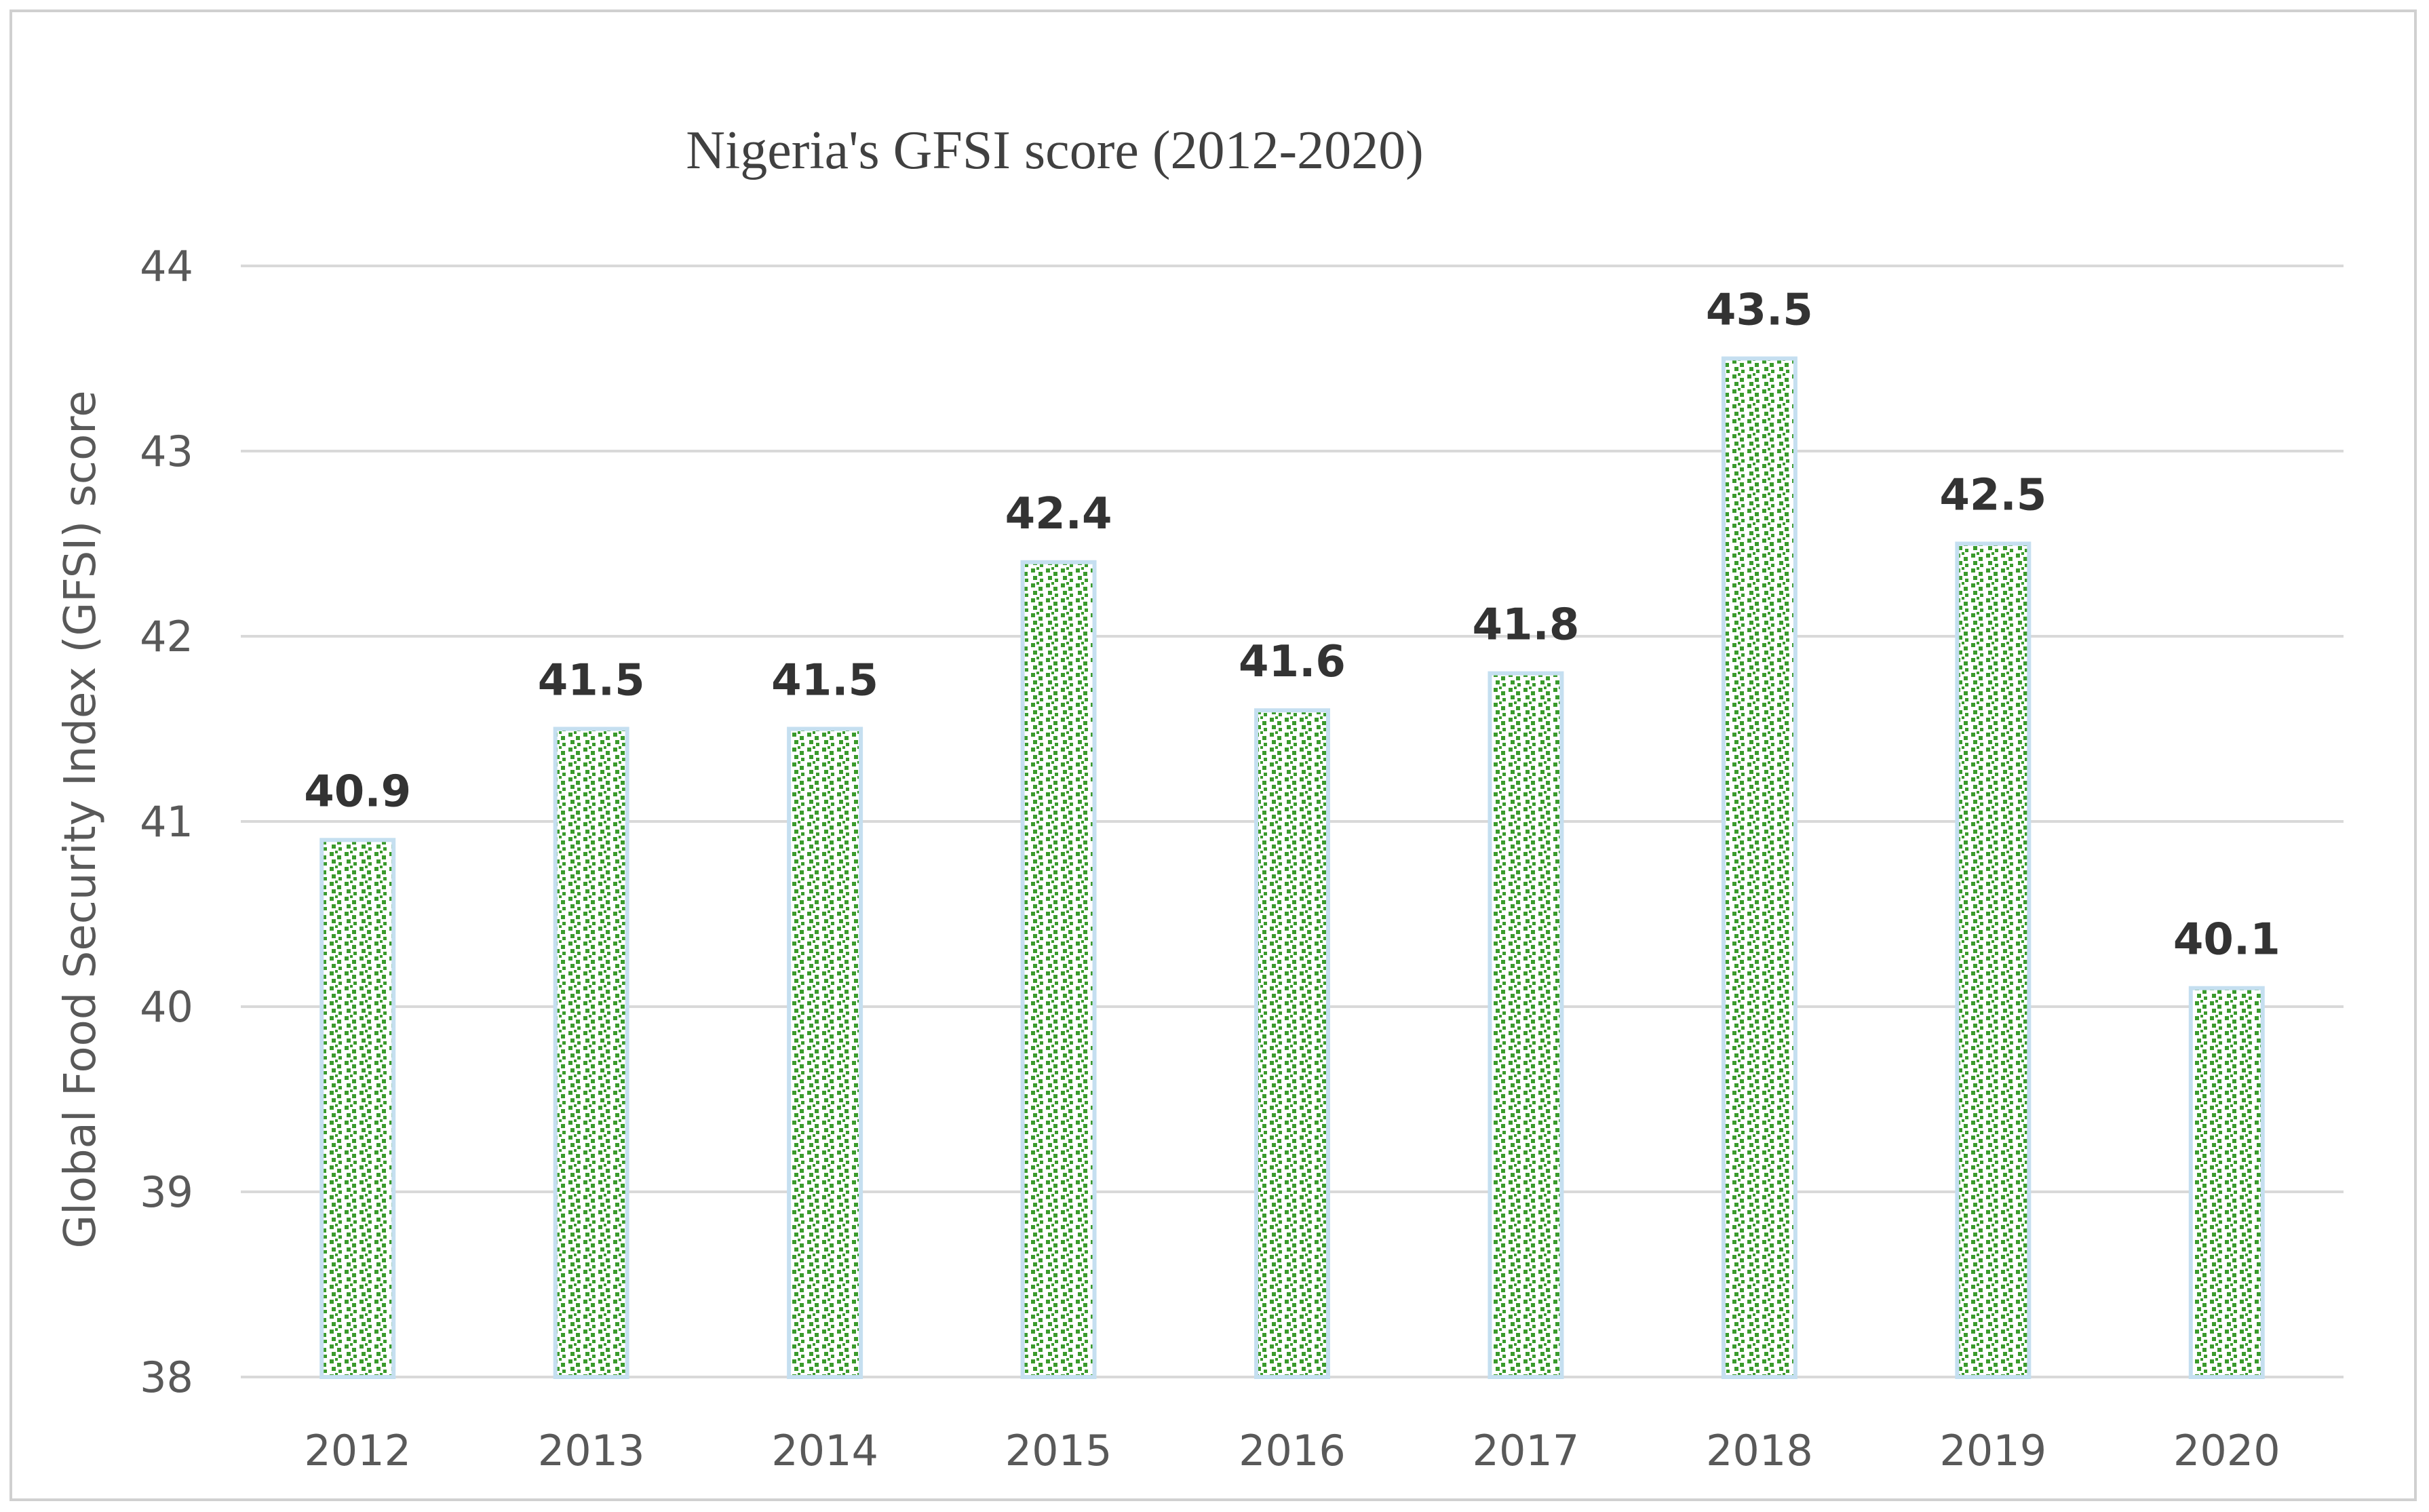 The width and height of the screenshot is (2429, 1512). What do you see at coordinates (357, 1109) in the screenshot?
I see `bar-2012` at bounding box center [357, 1109].